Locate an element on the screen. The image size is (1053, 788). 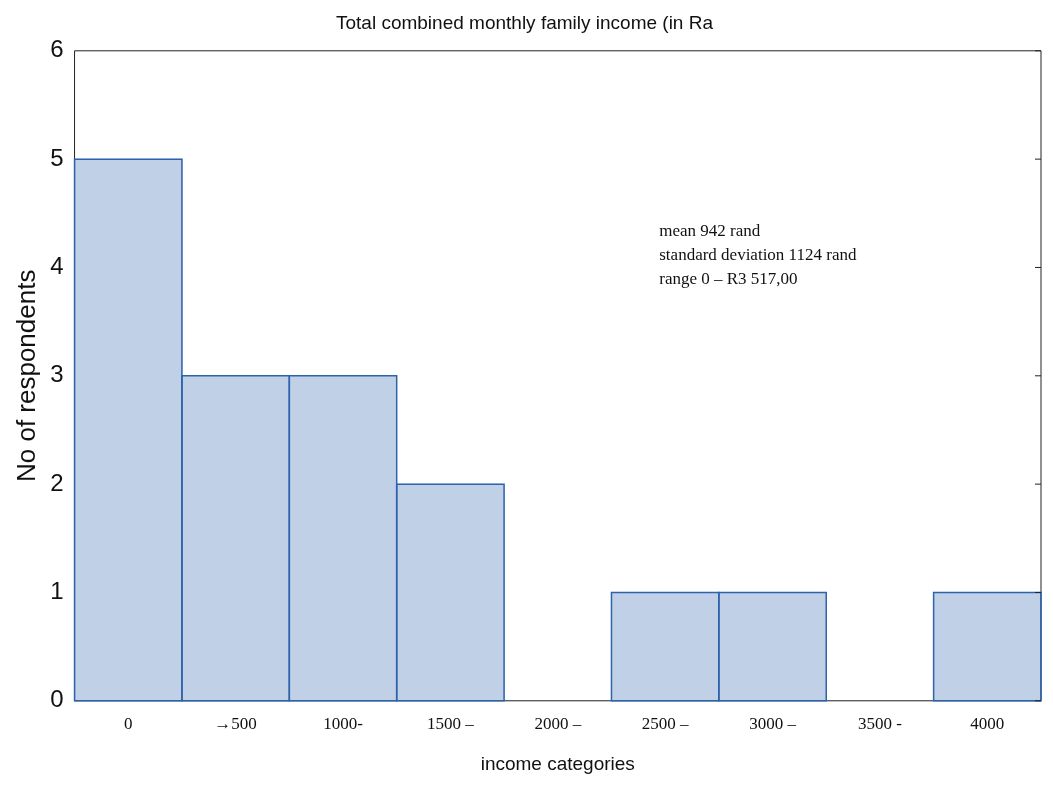
x-tick-label: 2500 – is located at coordinates (665, 724).